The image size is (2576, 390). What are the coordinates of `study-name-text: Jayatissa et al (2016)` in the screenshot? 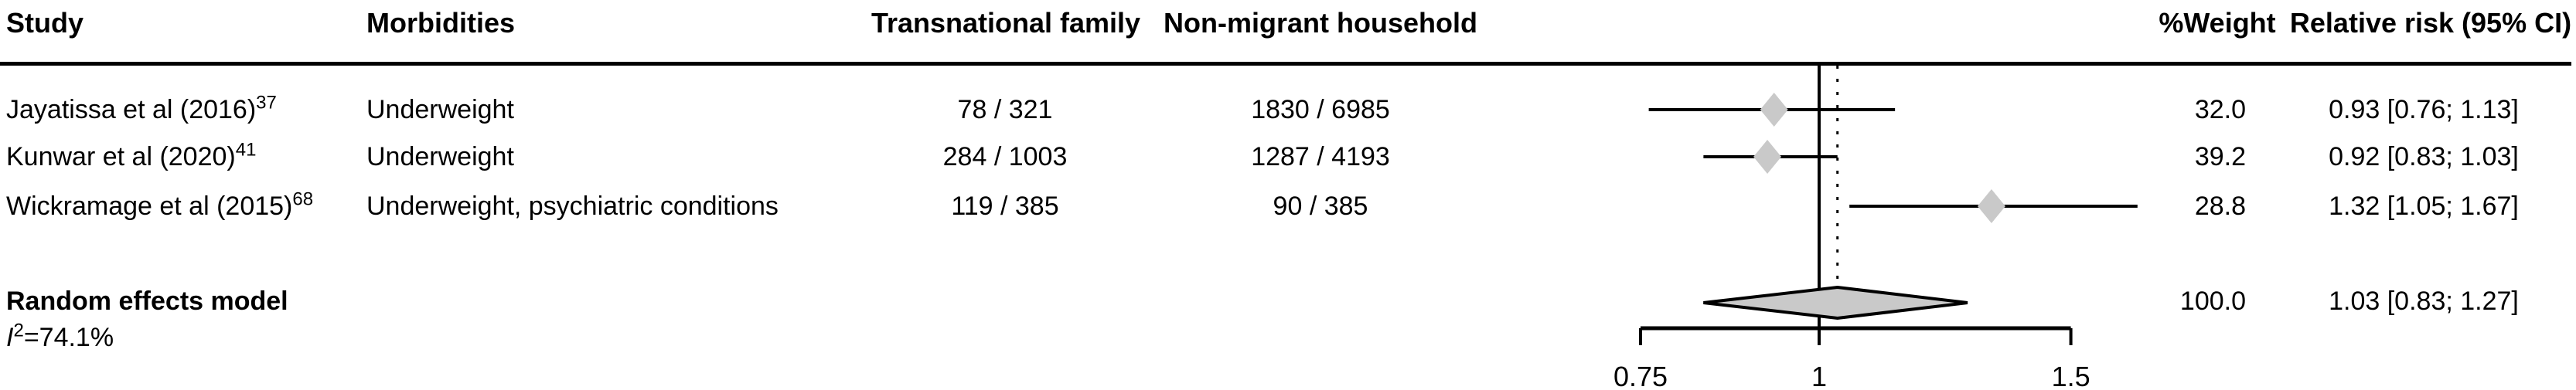 It's located at (131, 110).